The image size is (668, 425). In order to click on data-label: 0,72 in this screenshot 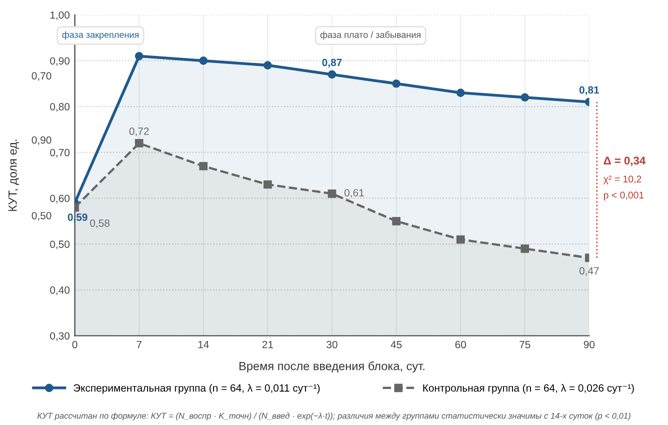, I will do `click(139, 132)`.